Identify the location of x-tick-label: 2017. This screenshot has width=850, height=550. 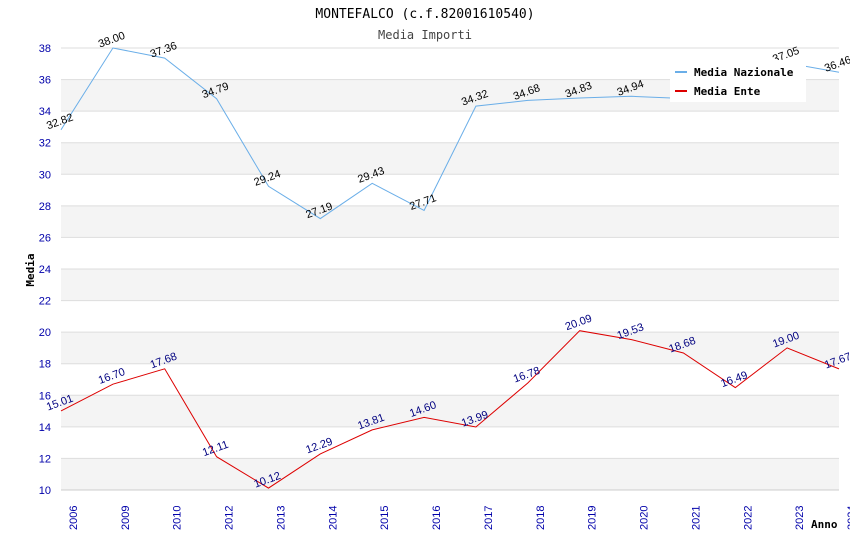
(489, 518).